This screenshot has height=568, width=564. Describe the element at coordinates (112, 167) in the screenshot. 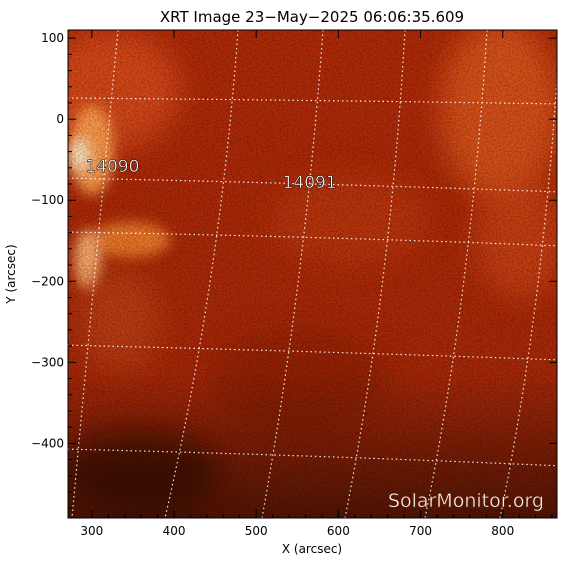

I see `region-label: 14090` at that location.